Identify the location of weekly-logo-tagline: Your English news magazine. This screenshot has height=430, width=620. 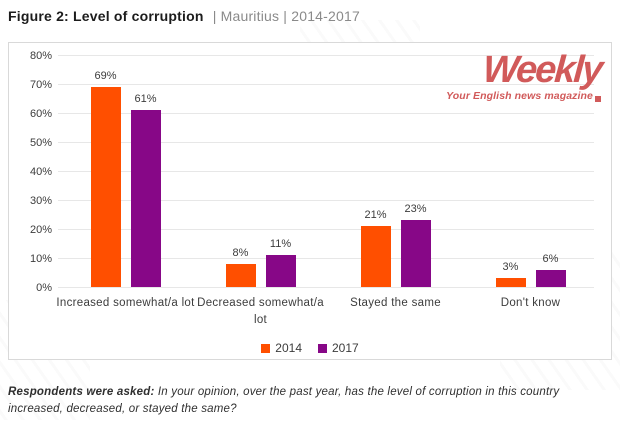
(523, 96).